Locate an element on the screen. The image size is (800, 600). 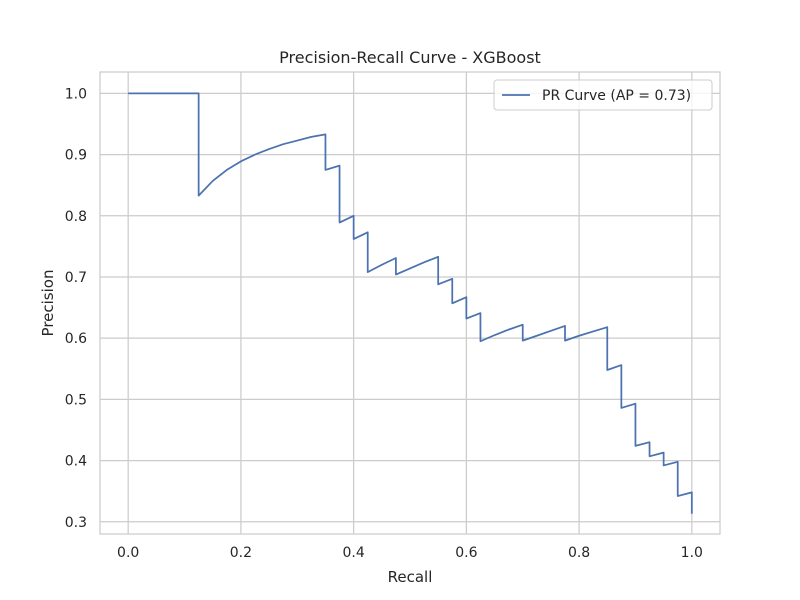
y-tick-label: 0.7 is located at coordinates (76, 278).